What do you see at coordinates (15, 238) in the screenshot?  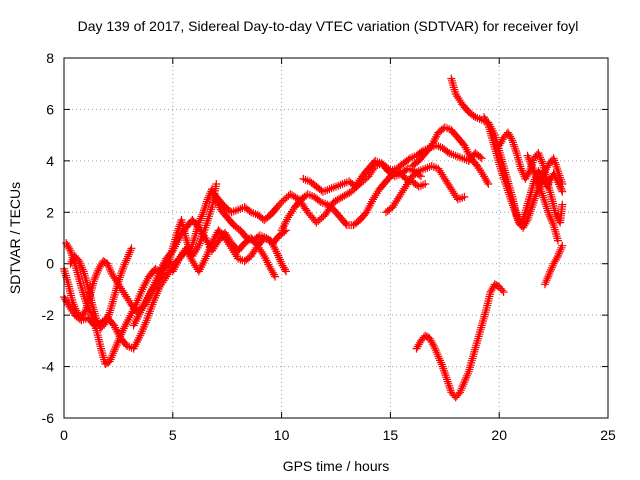 I see `y-axis-label: SDTVAR / TECUs` at bounding box center [15, 238].